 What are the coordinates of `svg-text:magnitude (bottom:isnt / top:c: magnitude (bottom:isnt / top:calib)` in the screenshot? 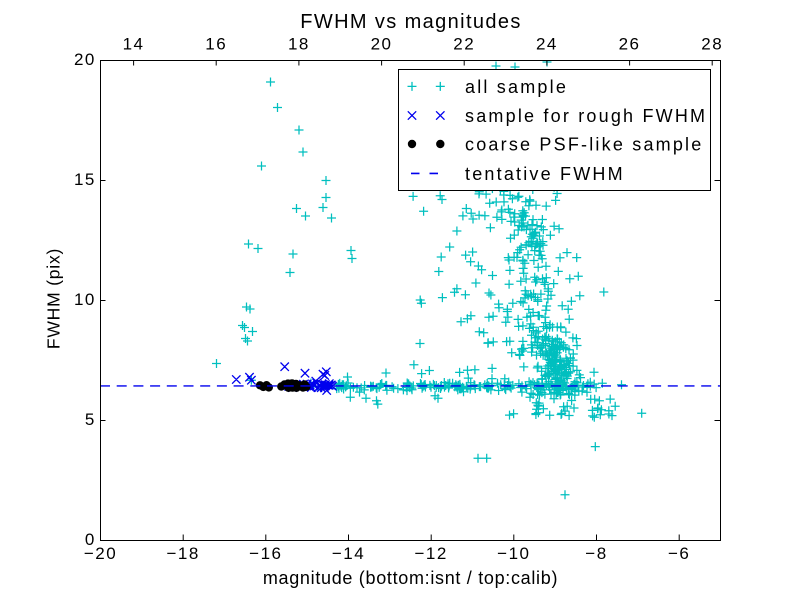 It's located at (410, 578).